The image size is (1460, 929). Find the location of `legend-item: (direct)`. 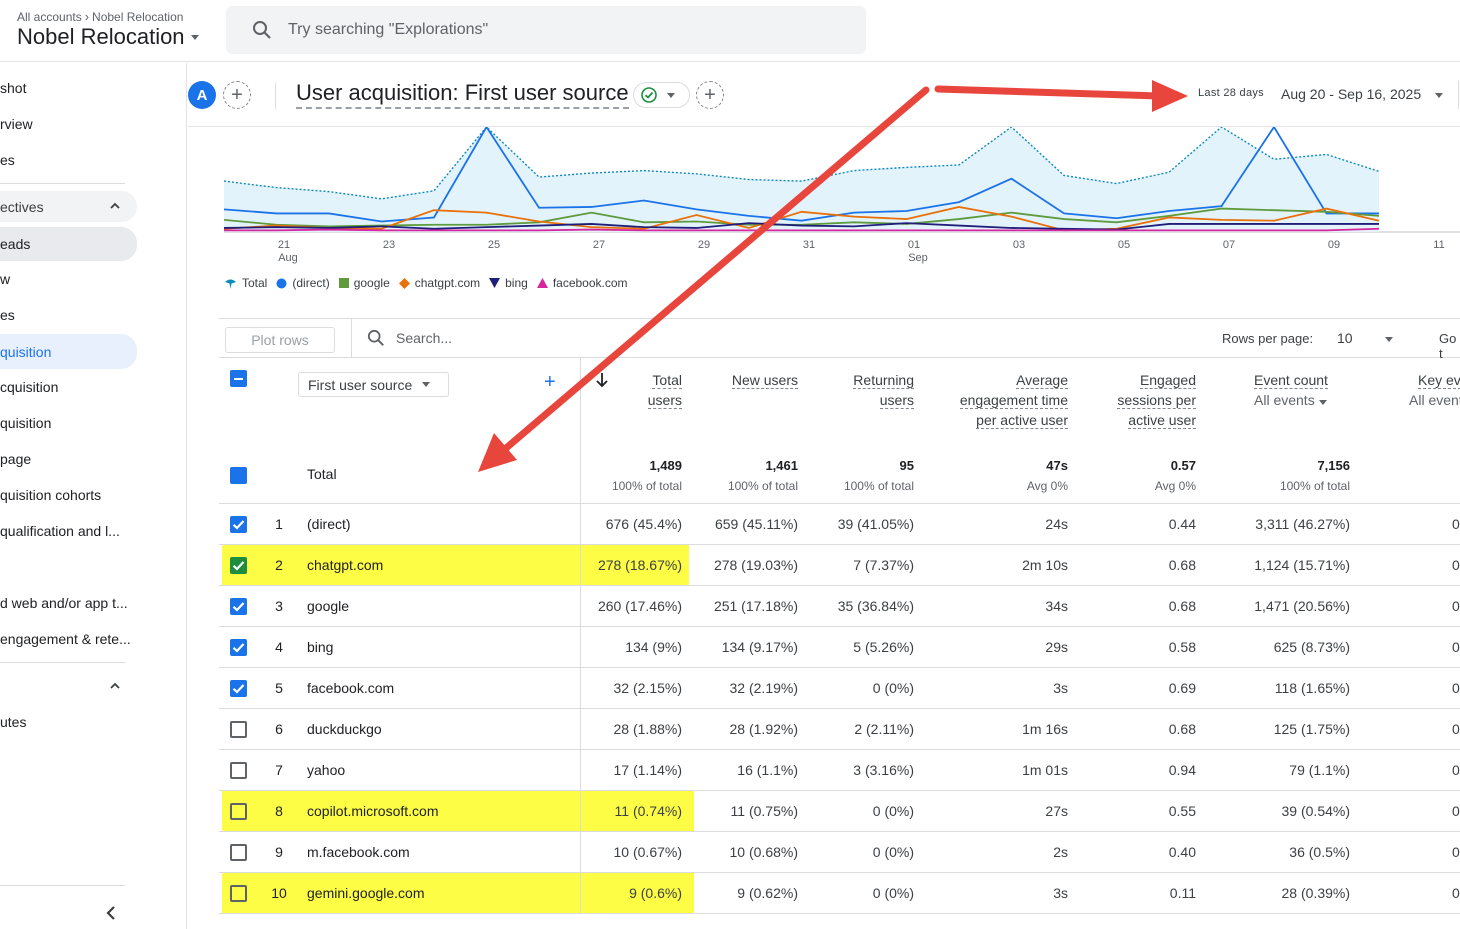

legend-item: (direct) is located at coordinates (303, 283).